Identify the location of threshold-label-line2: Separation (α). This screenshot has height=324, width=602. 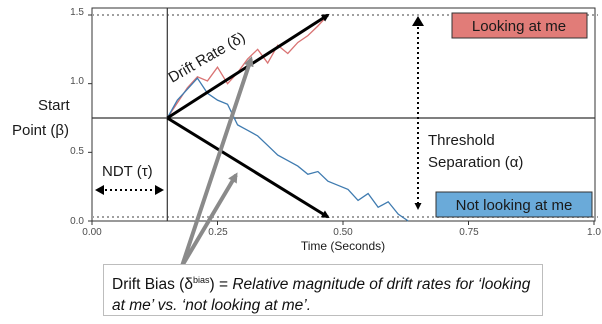
(475, 162).